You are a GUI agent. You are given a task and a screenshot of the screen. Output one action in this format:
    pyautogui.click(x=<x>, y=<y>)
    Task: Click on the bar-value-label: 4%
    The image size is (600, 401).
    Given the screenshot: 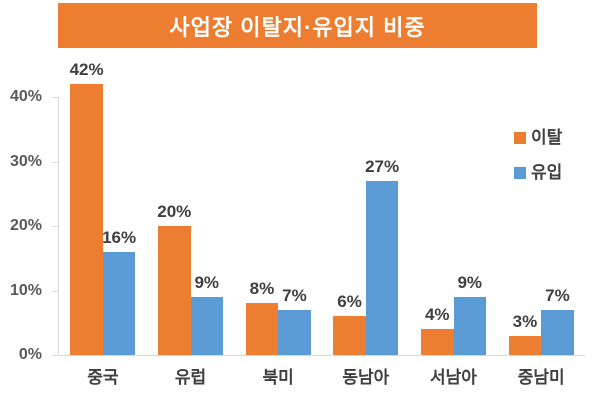 What is the action you would take?
    pyautogui.click(x=437, y=314)
    